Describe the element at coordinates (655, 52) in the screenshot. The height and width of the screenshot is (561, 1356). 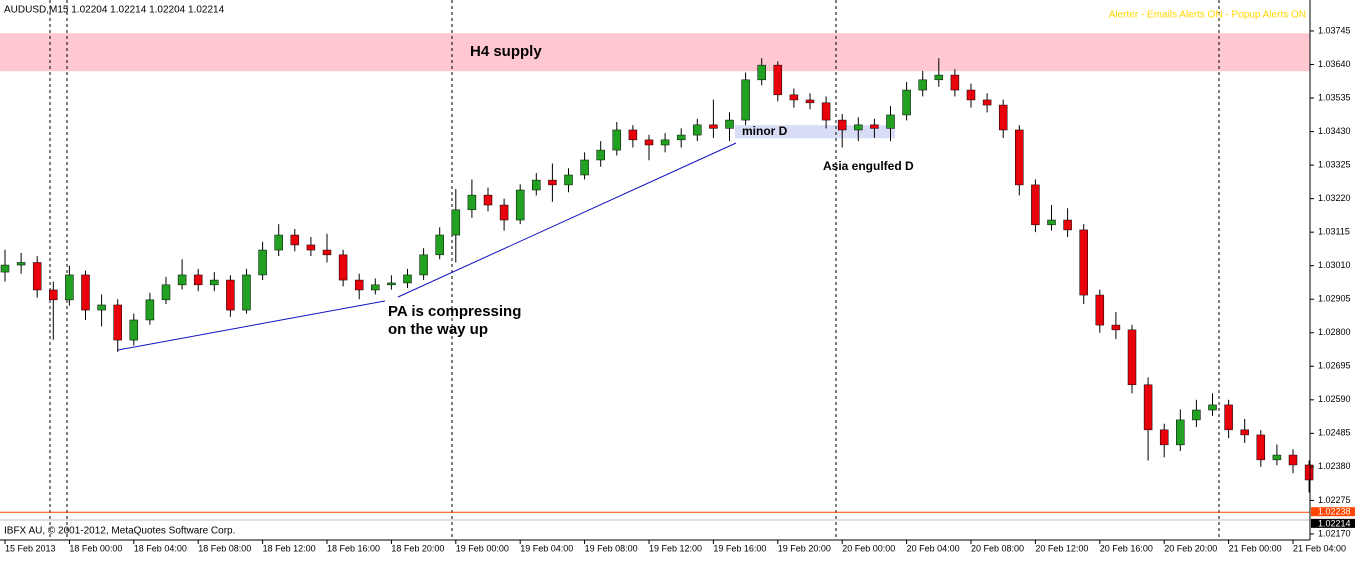
I see `zone` at that location.